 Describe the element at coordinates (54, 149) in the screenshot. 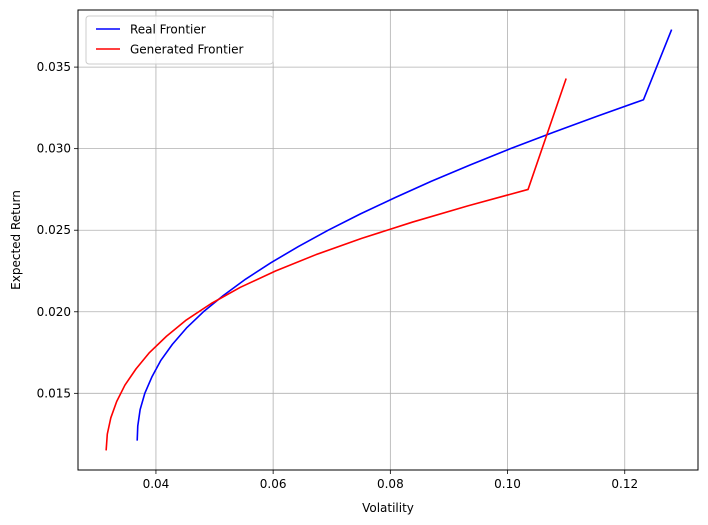

I see `y-tick-label: 0.030` at that location.